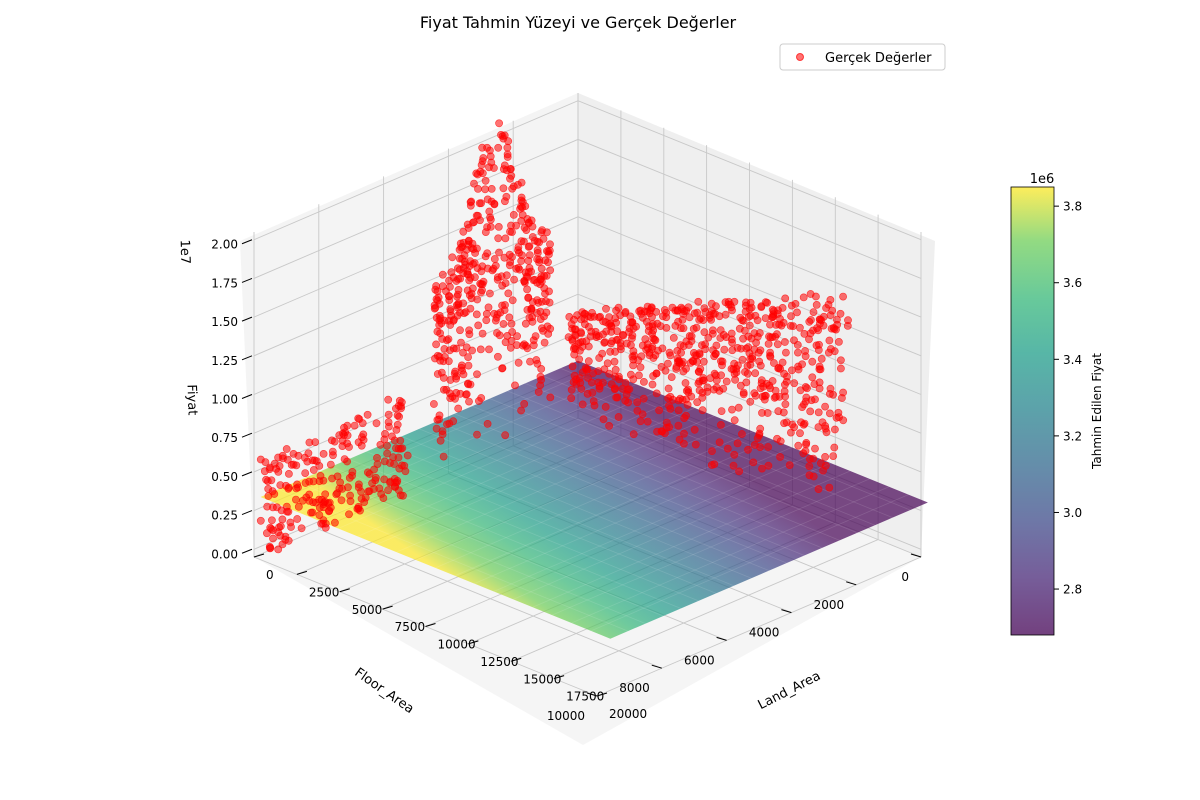 The width and height of the screenshot is (1200, 800). Describe the element at coordinates (224, 438) in the screenshot. I see `z-tick-label: 0.75` at that location.